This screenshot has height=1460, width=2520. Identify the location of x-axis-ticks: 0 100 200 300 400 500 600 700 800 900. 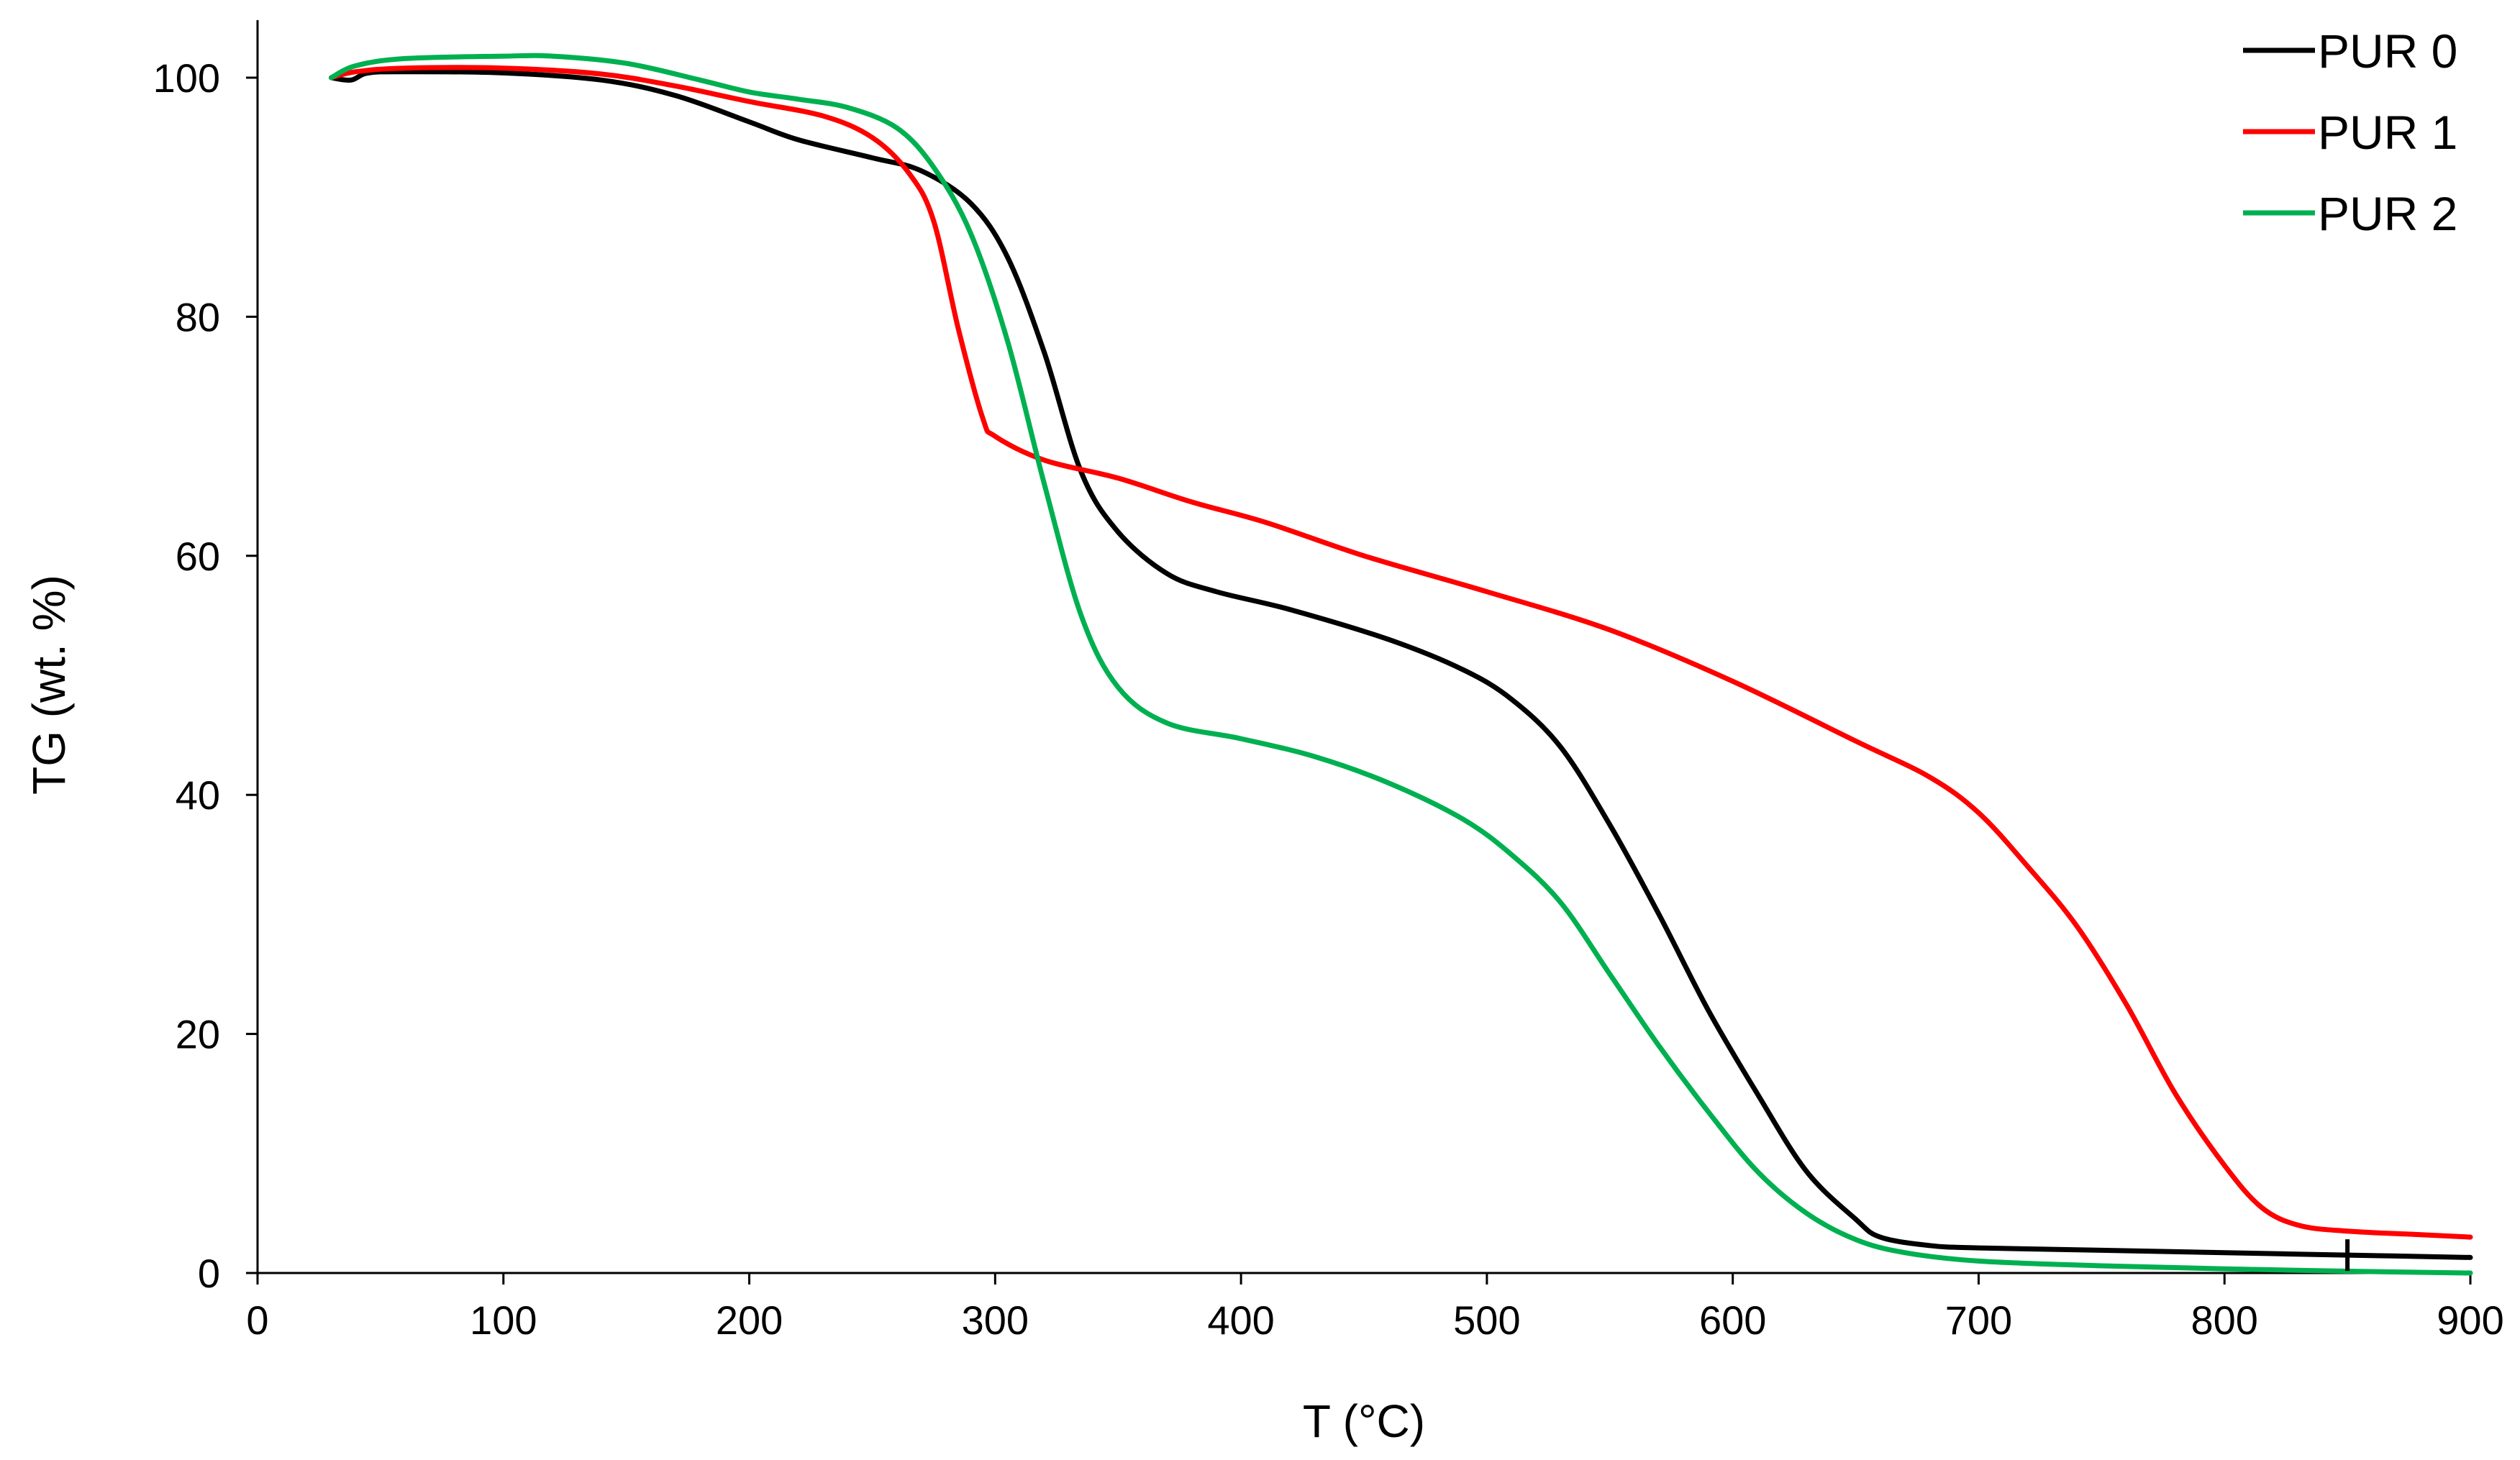
(1375, 1308).